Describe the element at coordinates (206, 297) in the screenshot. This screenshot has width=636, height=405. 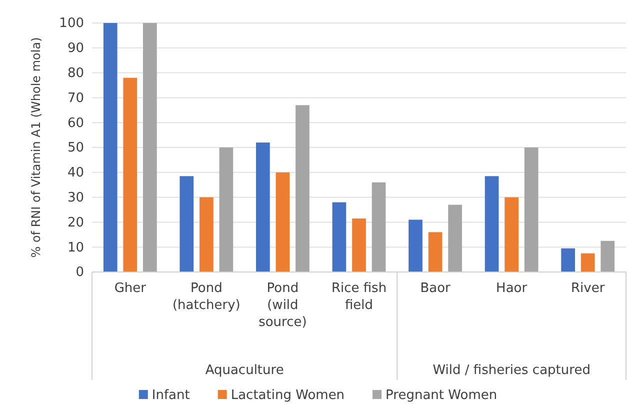
I see `x-tick-label: Pond (hatchery)` at that location.